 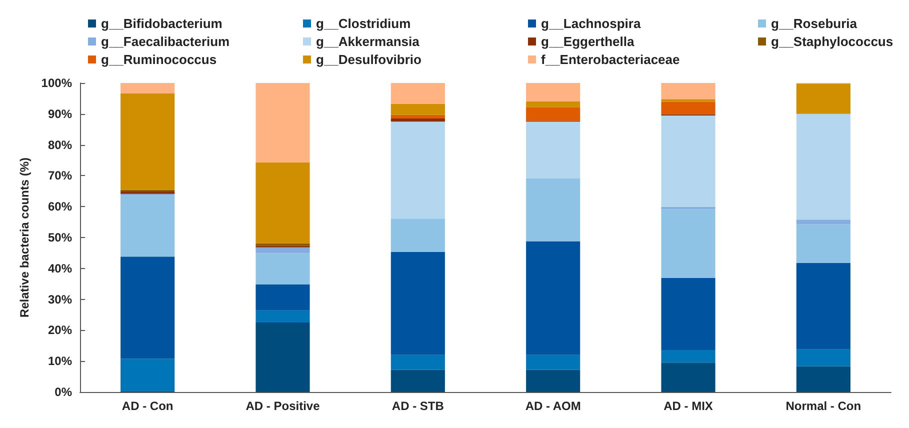 I want to click on x-tick-label: AD - AOM, so click(x=553, y=406).